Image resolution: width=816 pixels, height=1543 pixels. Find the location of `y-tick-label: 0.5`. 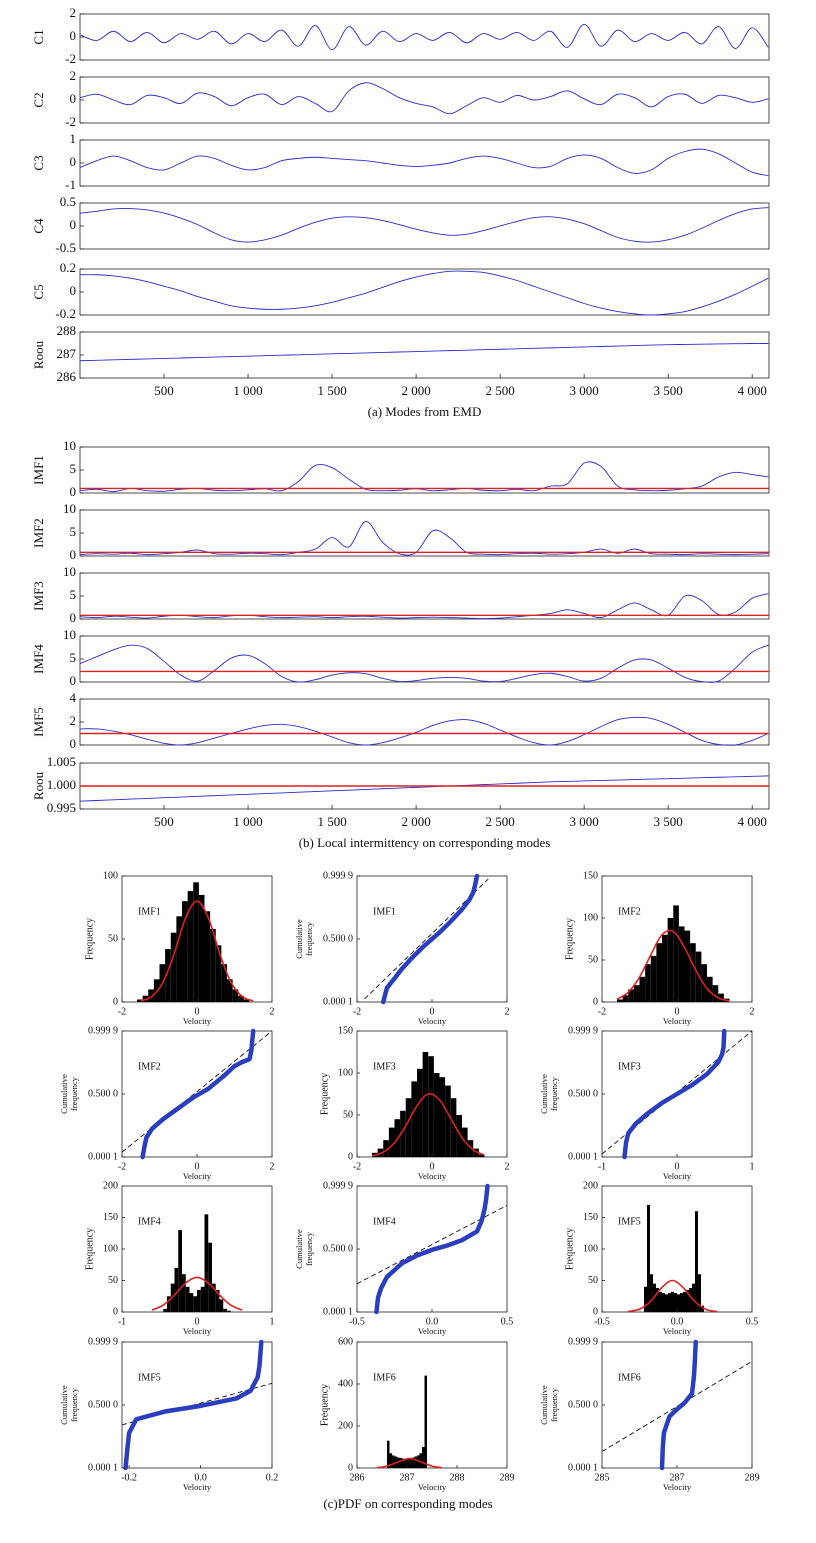

y-tick-label: 0.5 is located at coordinates (68, 201).